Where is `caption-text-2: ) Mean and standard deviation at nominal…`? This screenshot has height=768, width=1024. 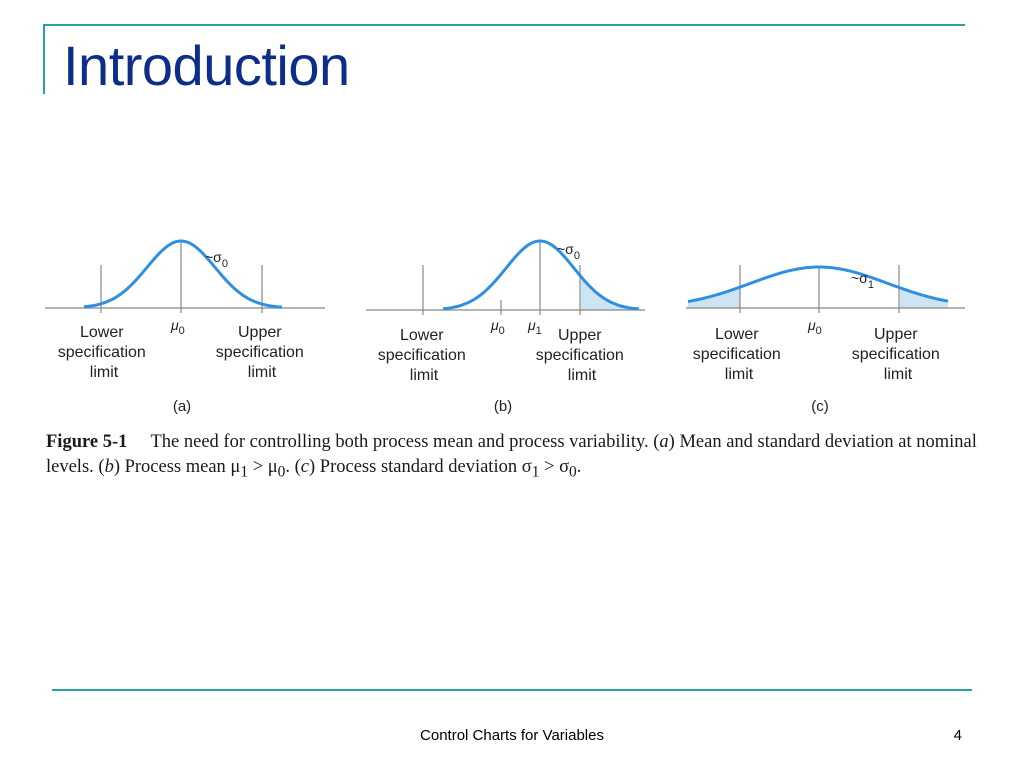
caption-text-2: ) Mean and standard deviation at nominal… is located at coordinates (511, 454).